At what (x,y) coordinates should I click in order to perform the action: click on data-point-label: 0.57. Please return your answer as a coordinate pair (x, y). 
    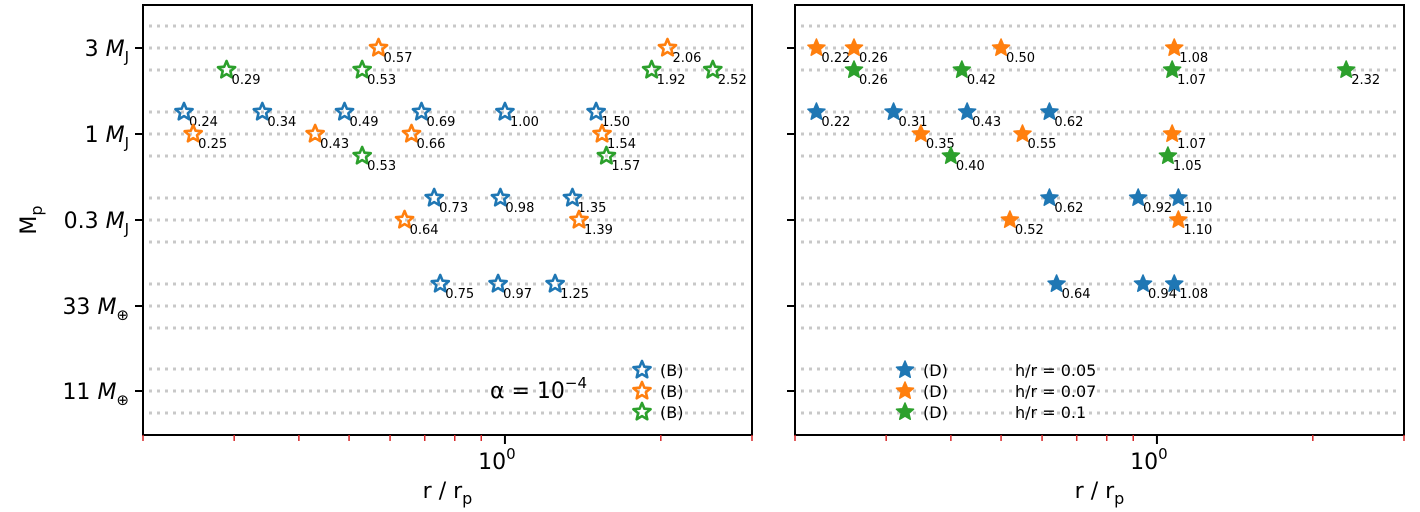
    Looking at the image, I should click on (398, 58).